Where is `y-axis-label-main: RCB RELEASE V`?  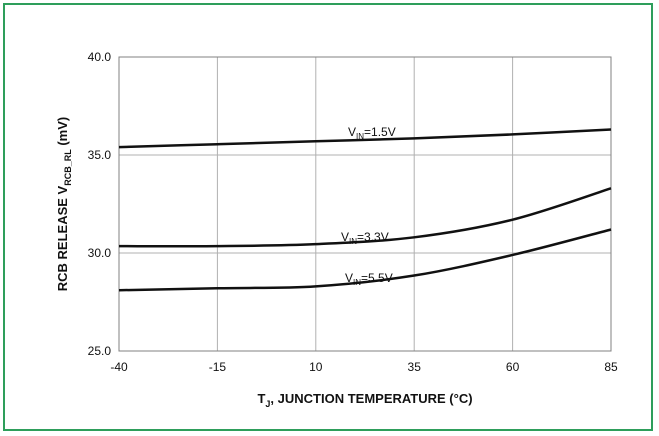 y-axis-label-main: RCB RELEASE V is located at coordinates (62, 238).